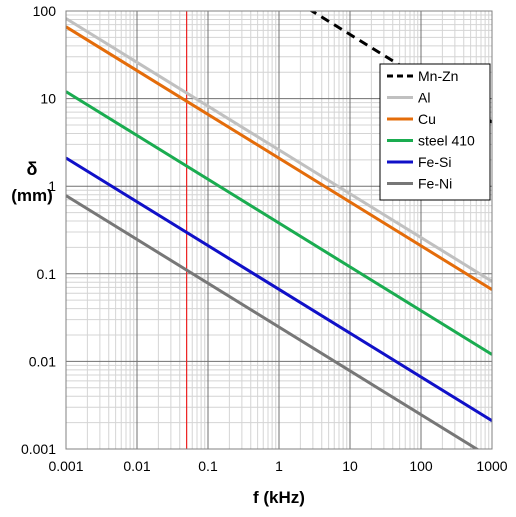  Describe the element at coordinates (42, 361) in the screenshot. I see `y-tick-label: 0.01` at that location.